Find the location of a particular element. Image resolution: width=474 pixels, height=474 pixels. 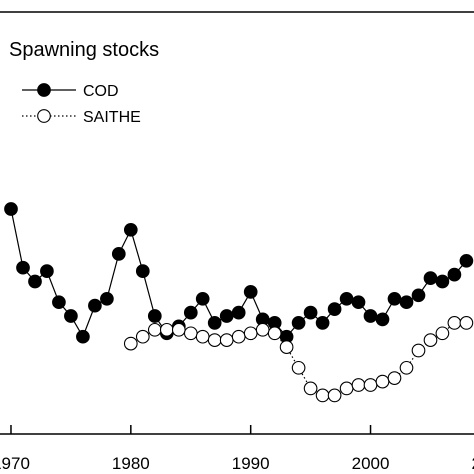

saithe-point-1984 is located at coordinates (178, 329).